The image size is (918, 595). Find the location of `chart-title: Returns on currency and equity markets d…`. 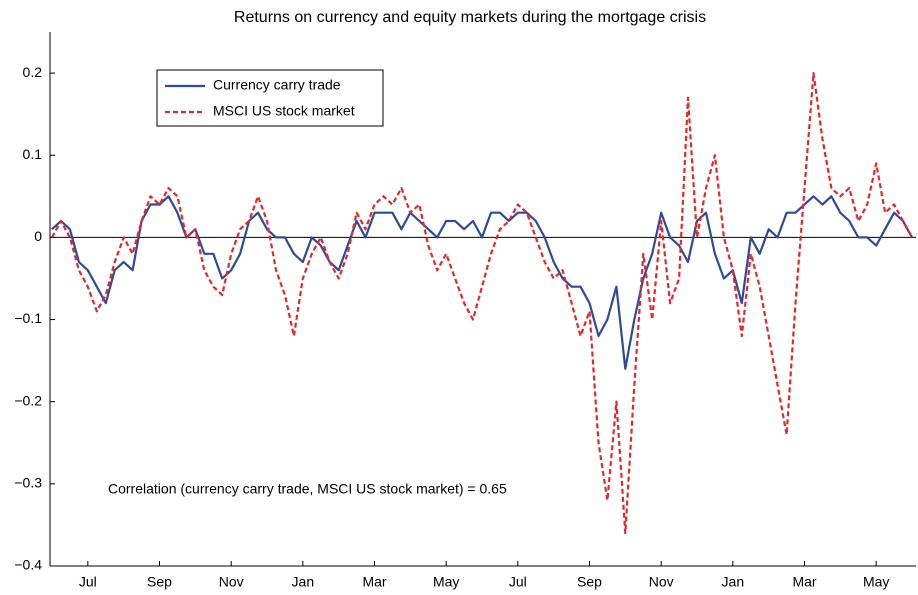

chart-title: Returns on currency and equity markets d… is located at coordinates (470, 17).